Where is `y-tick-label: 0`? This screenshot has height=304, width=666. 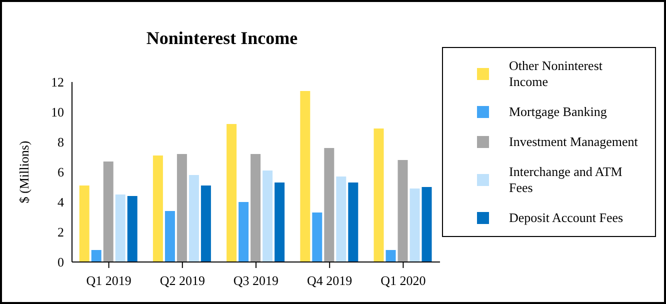
y-tick-label: 0 is located at coordinates (61, 262).